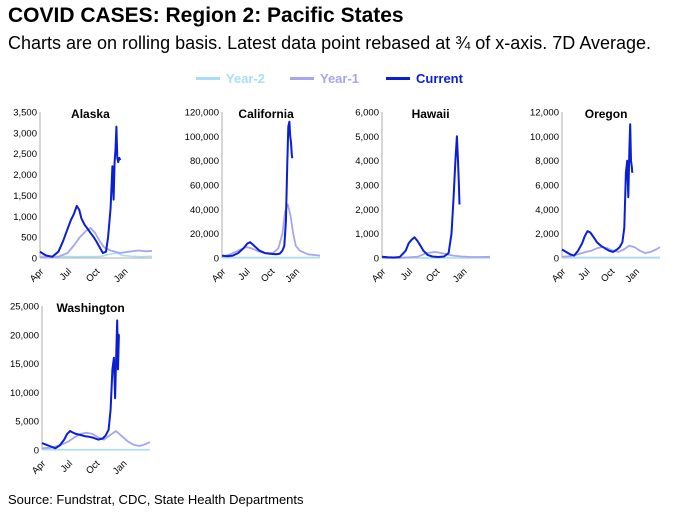  What do you see at coordinates (25, 196) in the screenshot?
I see `y-tick-label: 1,500` at bounding box center [25, 196].